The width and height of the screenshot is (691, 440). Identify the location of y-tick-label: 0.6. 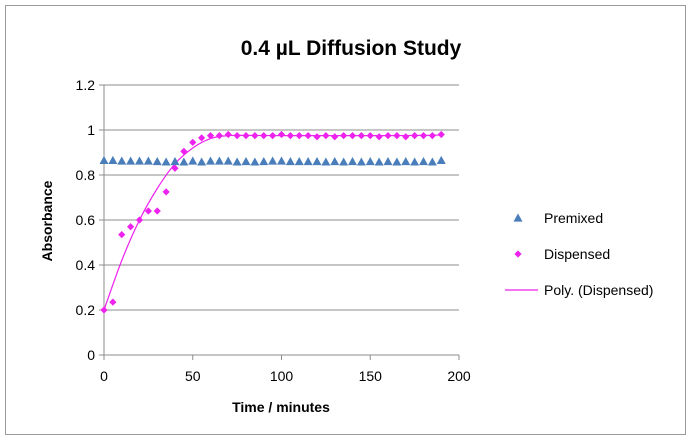
(86, 220).